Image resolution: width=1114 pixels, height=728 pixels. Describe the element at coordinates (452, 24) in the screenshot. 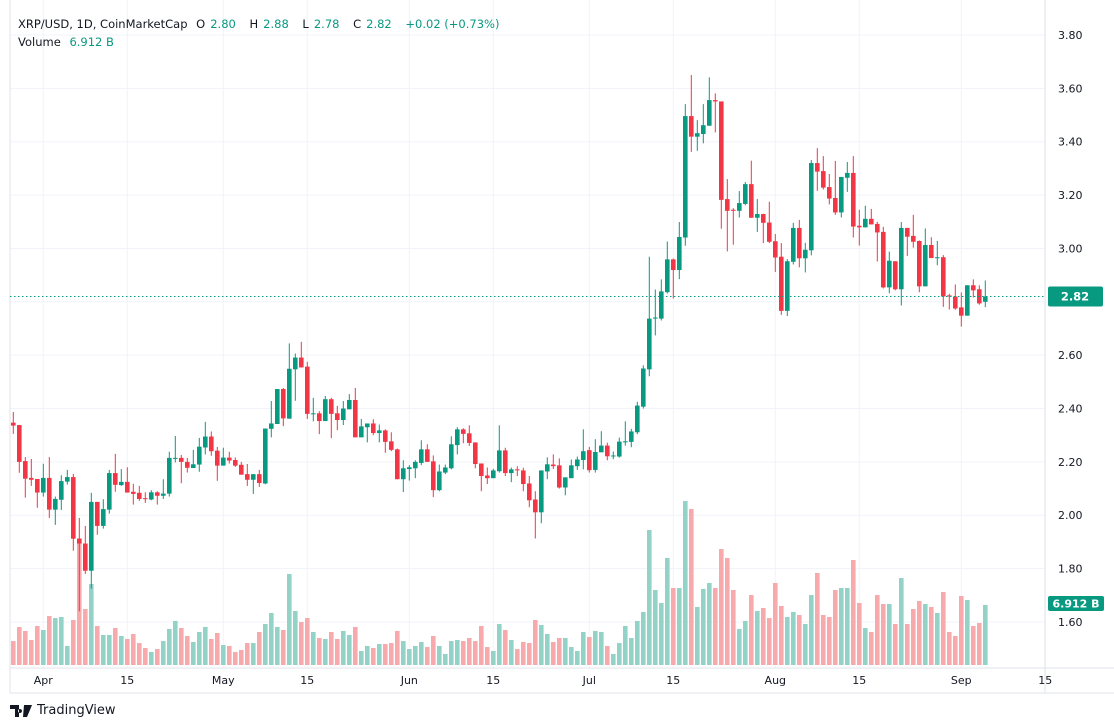

I see `change-value: +0.02 (+0.73%)` at that location.